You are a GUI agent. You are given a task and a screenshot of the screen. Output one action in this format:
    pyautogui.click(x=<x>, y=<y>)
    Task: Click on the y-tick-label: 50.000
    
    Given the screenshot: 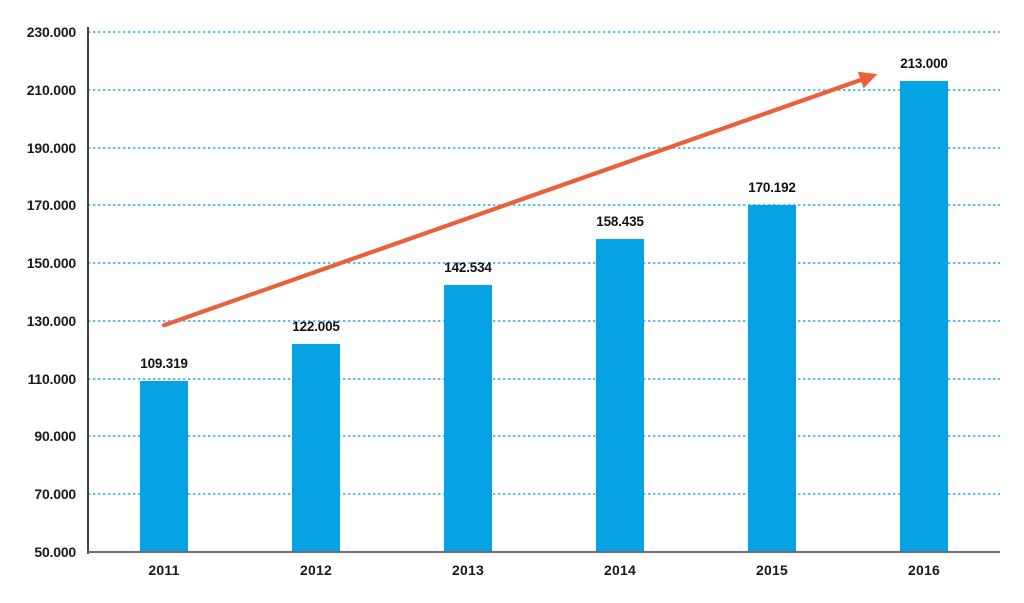 What is the action you would take?
    pyautogui.click(x=55, y=552)
    